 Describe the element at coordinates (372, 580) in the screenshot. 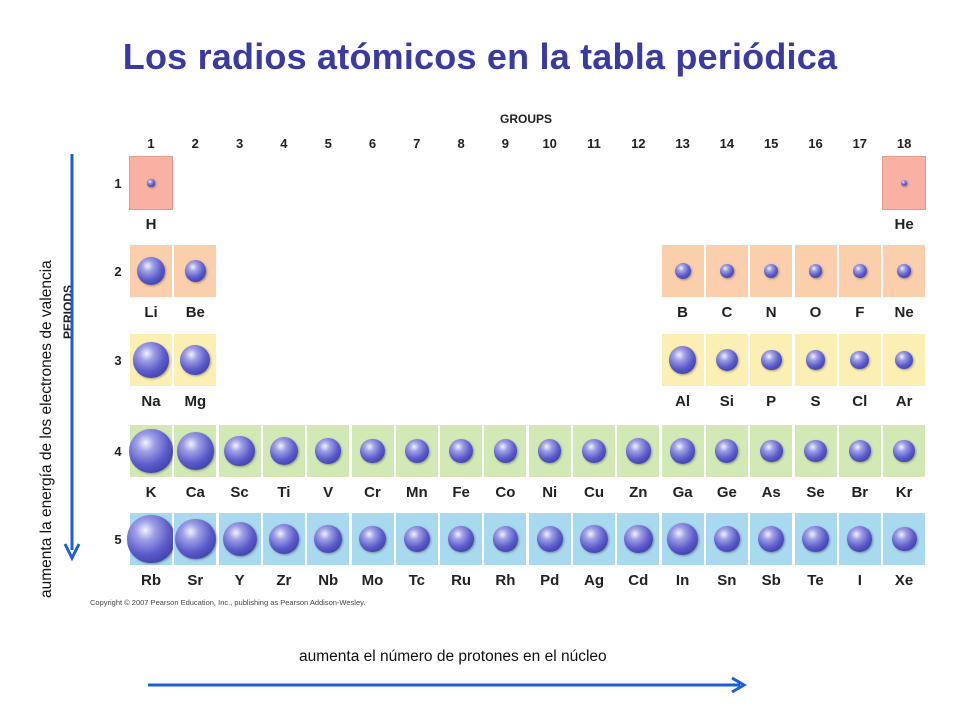

I see `element-symbol: Mo` at that location.